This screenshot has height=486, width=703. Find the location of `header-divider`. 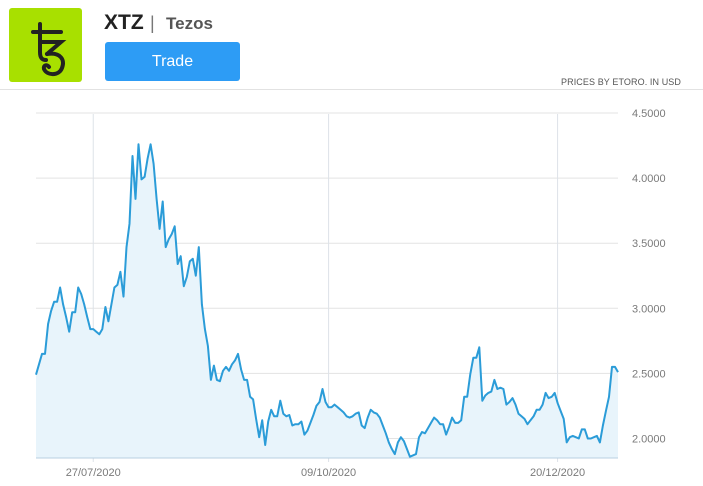

header-divider is located at coordinates (351, 89).